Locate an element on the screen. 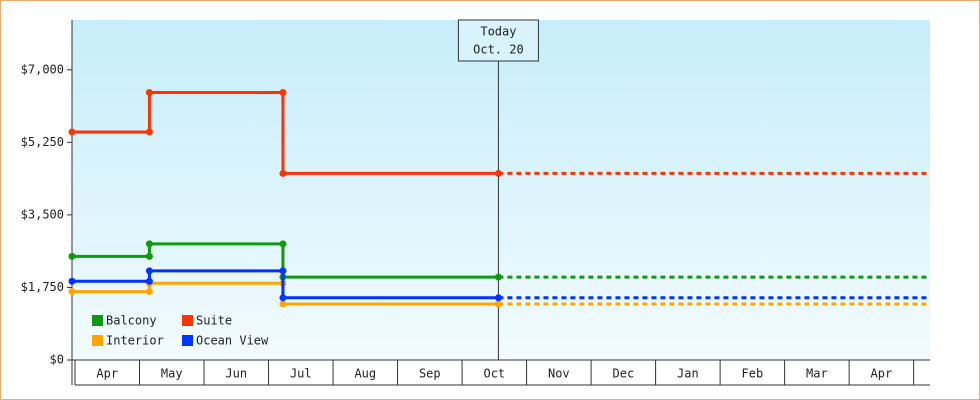 This screenshot has height=400, width=980. legend-label: Balcony is located at coordinates (131, 321).